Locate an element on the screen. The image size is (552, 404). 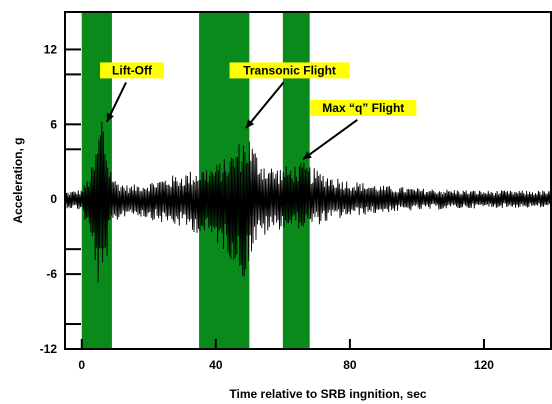
annotation-label-1: Lift-Off is located at coordinates (132, 70).